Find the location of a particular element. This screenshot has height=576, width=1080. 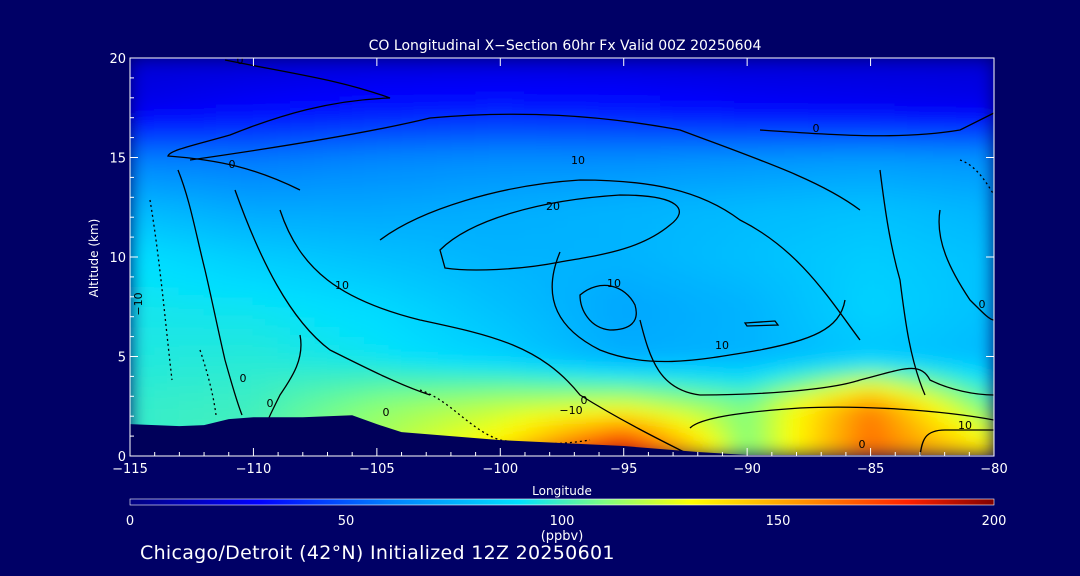

contour-label: 10 is located at coordinates (965, 425).